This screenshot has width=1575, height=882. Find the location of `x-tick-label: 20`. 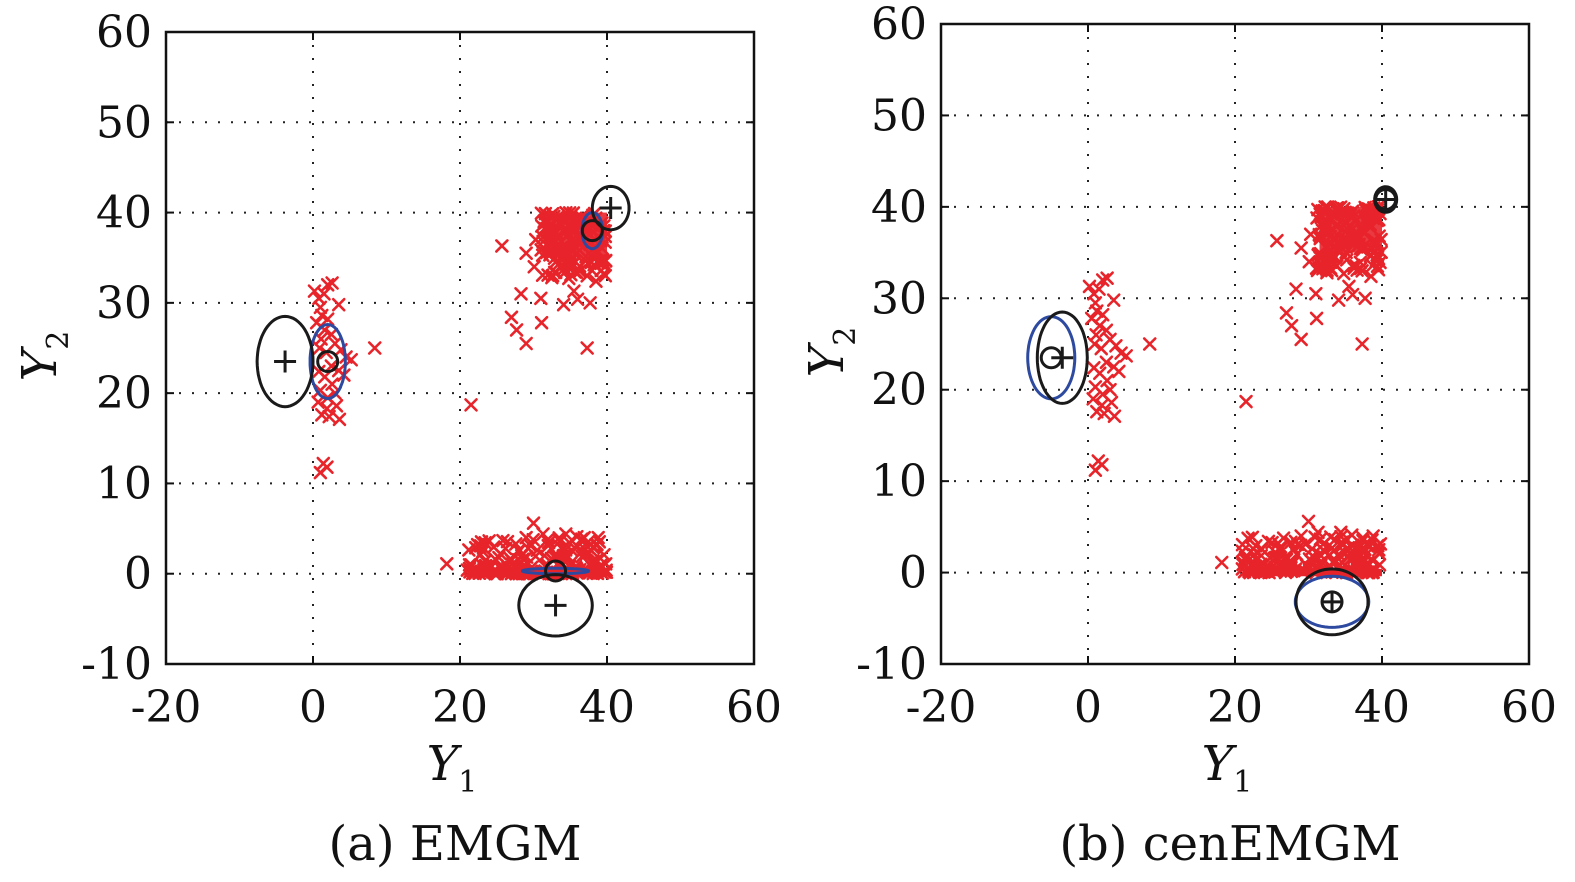

x-tick-label: 20 is located at coordinates (460, 707).